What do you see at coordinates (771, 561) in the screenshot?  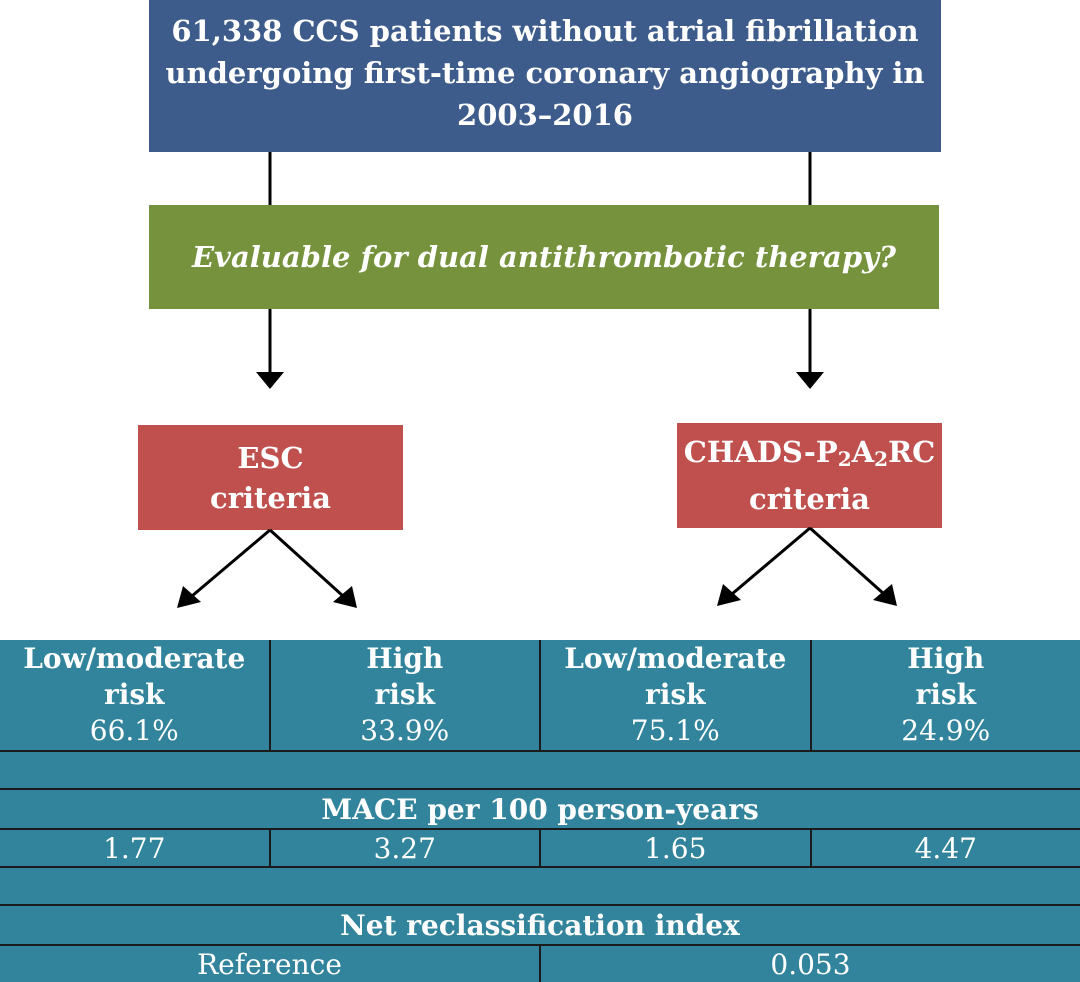 I see `connector-chads-low` at bounding box center [771, 561].